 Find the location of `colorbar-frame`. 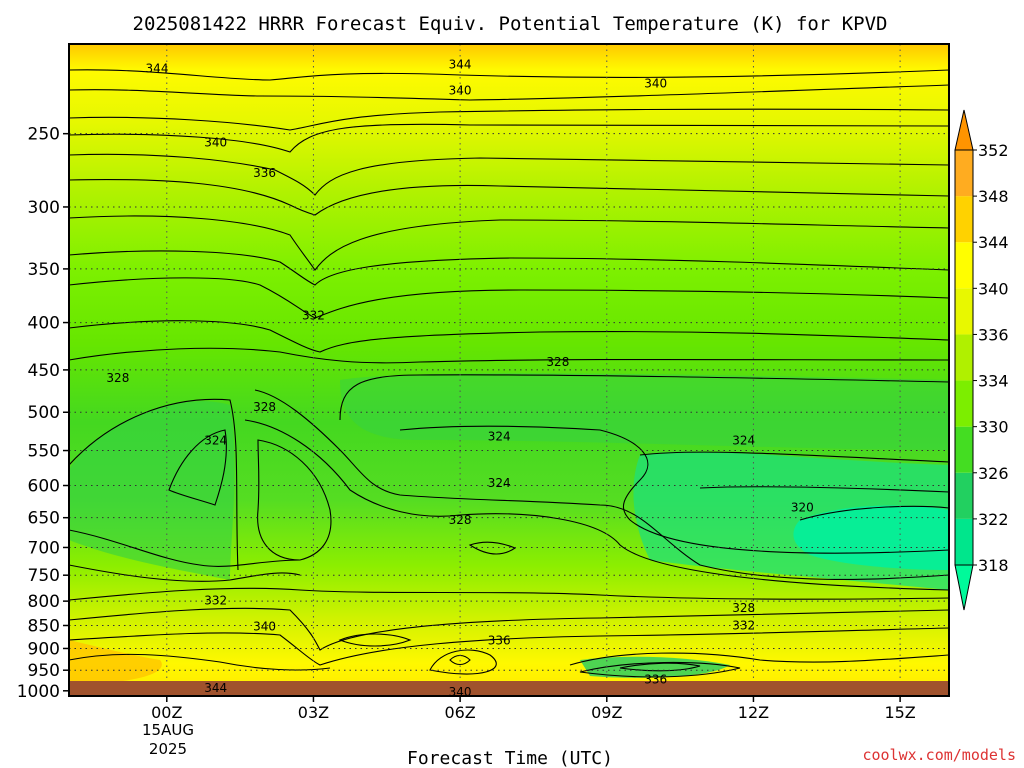

colorbar-frame is located at coordinates (964, 357).